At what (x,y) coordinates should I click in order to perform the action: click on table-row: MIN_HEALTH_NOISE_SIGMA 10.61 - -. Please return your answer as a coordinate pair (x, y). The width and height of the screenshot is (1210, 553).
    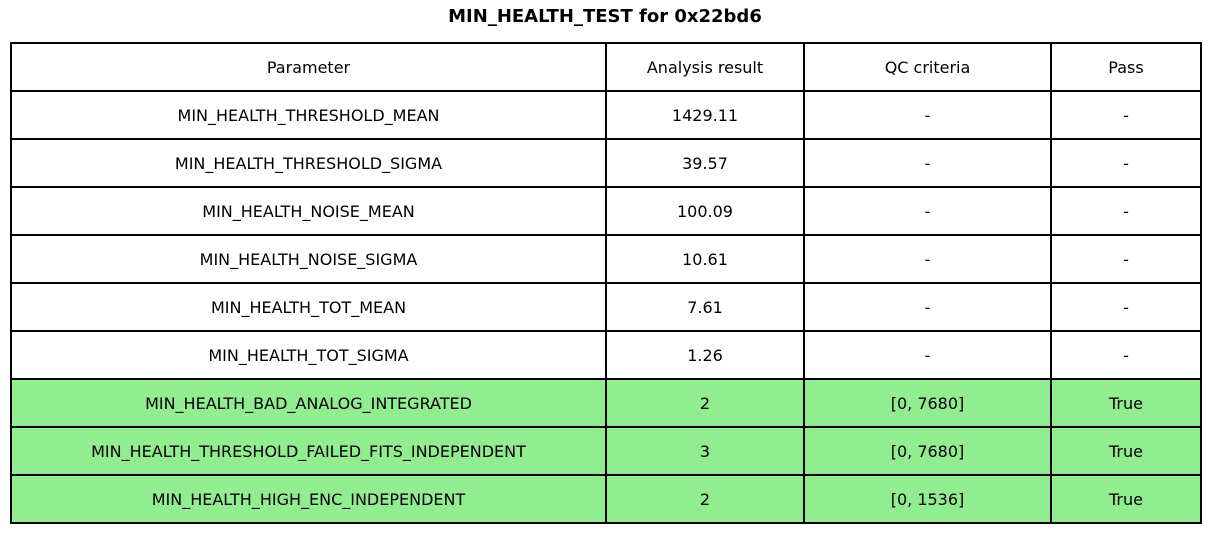
    Looking at the image, I should click on (606, 259).